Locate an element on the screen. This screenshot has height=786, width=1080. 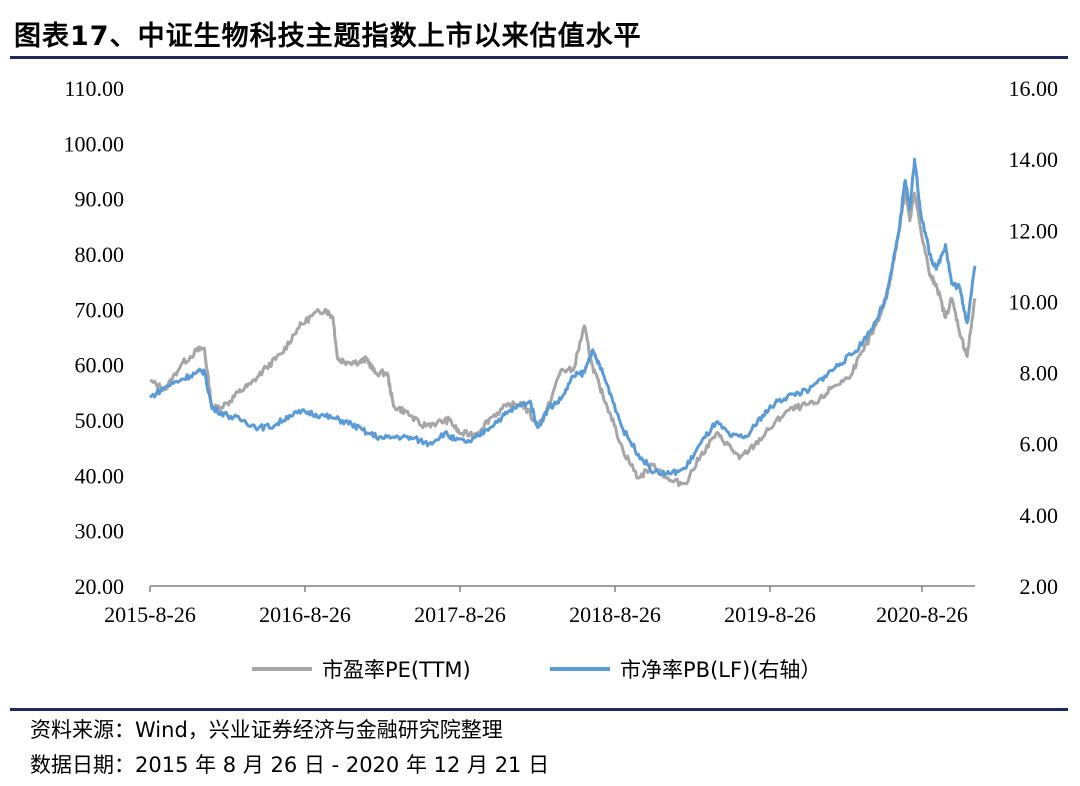
right-tick-label: 4.00 is located at coordinates (1039, 515).